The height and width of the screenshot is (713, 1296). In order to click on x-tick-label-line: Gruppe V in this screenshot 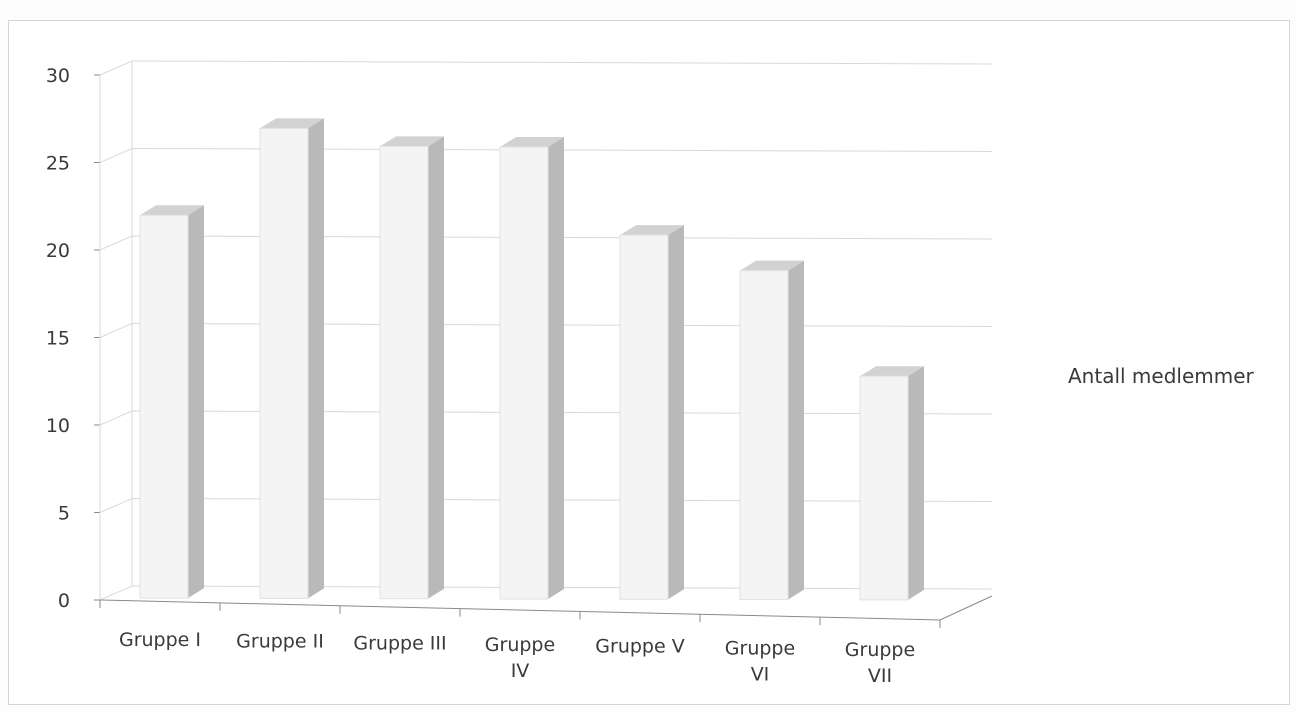, I will do `click(639, 647)`.